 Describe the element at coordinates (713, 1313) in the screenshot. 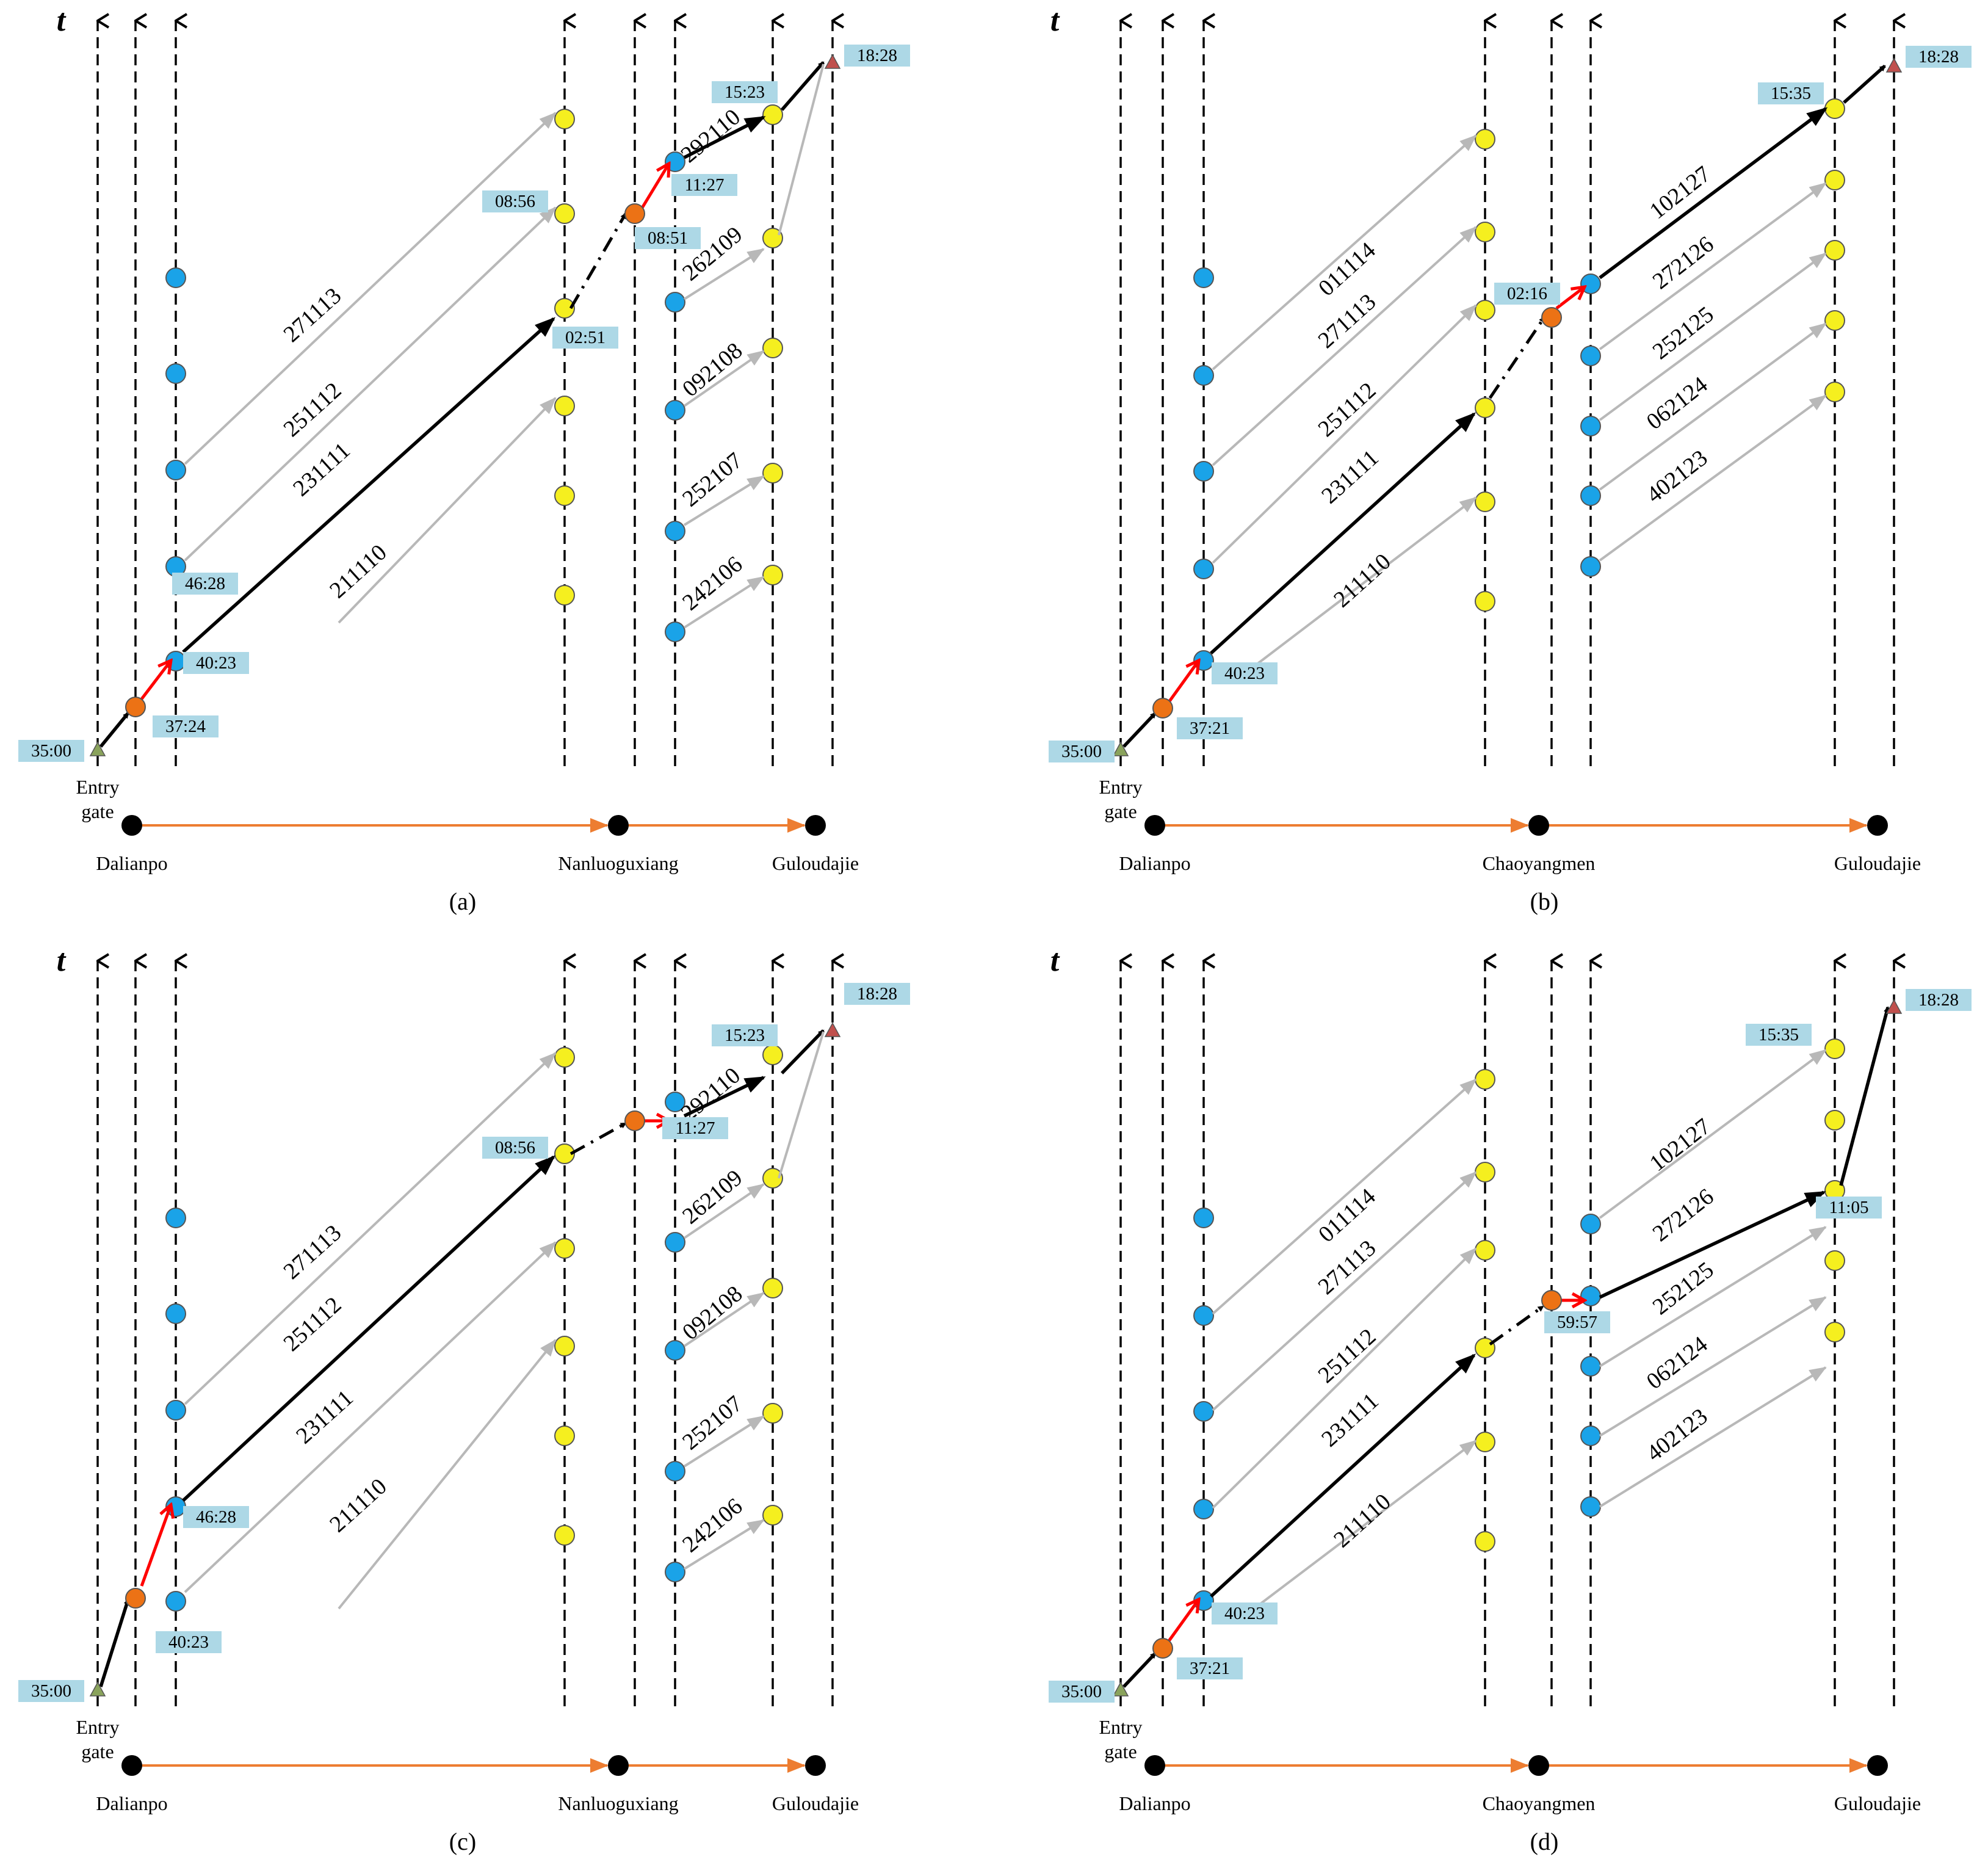

I see `train-id-label: 092108` at that location.